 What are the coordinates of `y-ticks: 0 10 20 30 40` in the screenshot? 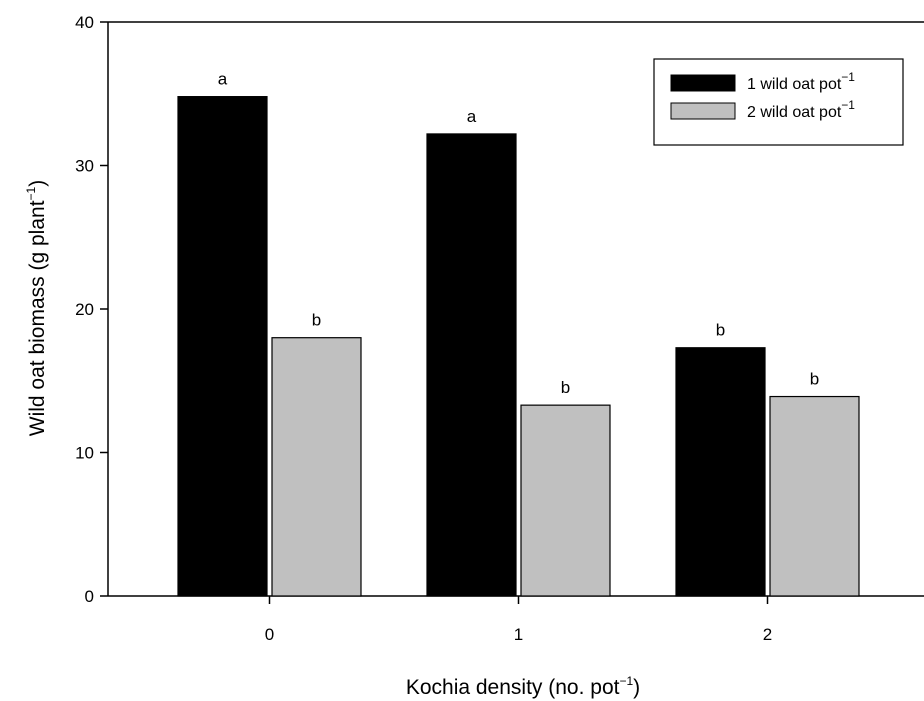 It's located at (91, 309).